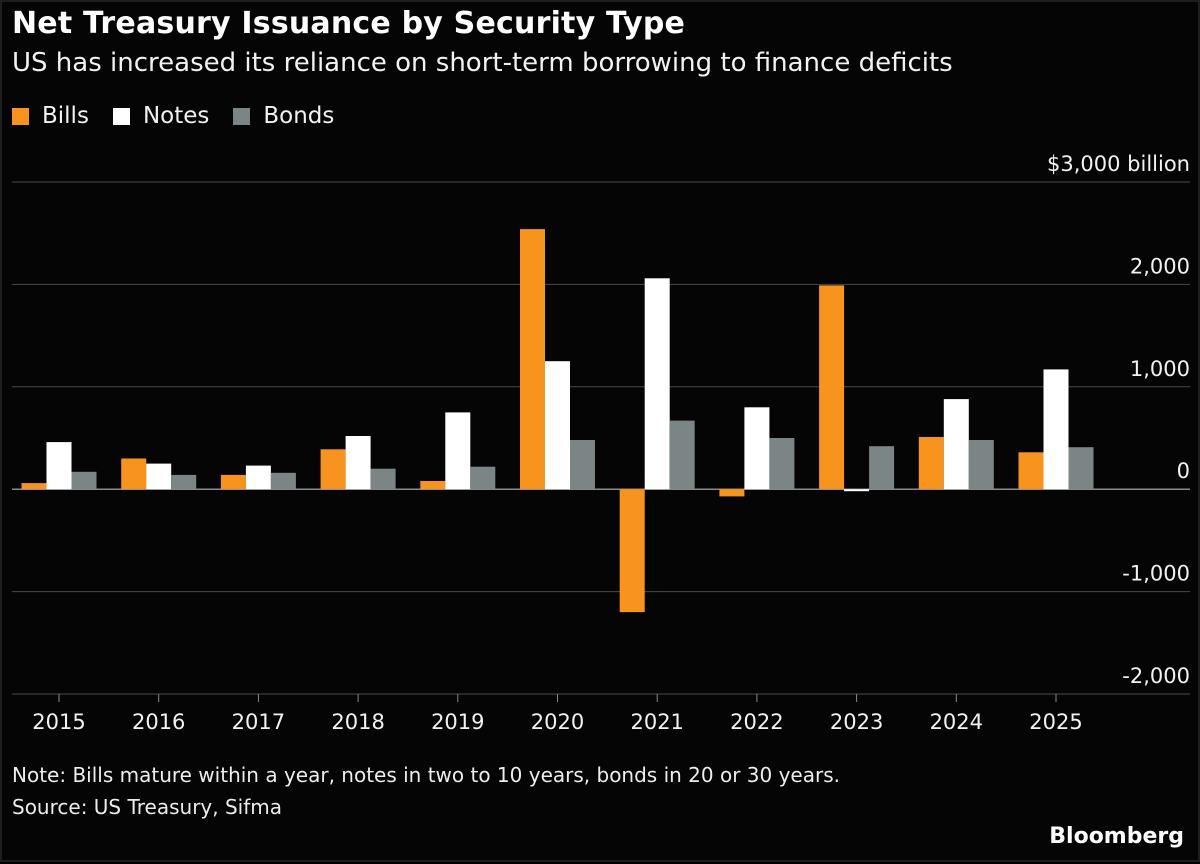 This screenshot has height=864, width=1200. I want to click on bar-bills-2021, so click(632, 551).